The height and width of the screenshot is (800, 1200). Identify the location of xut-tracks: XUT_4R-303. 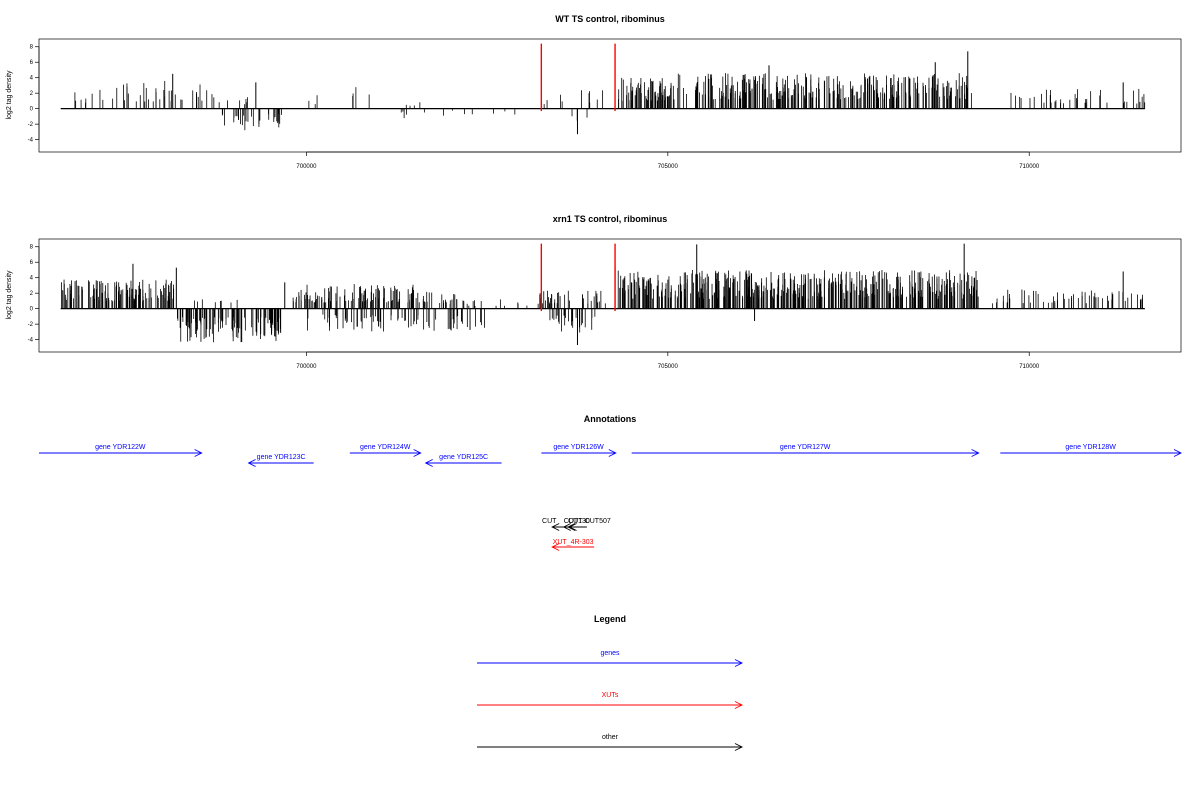
(573, 545).